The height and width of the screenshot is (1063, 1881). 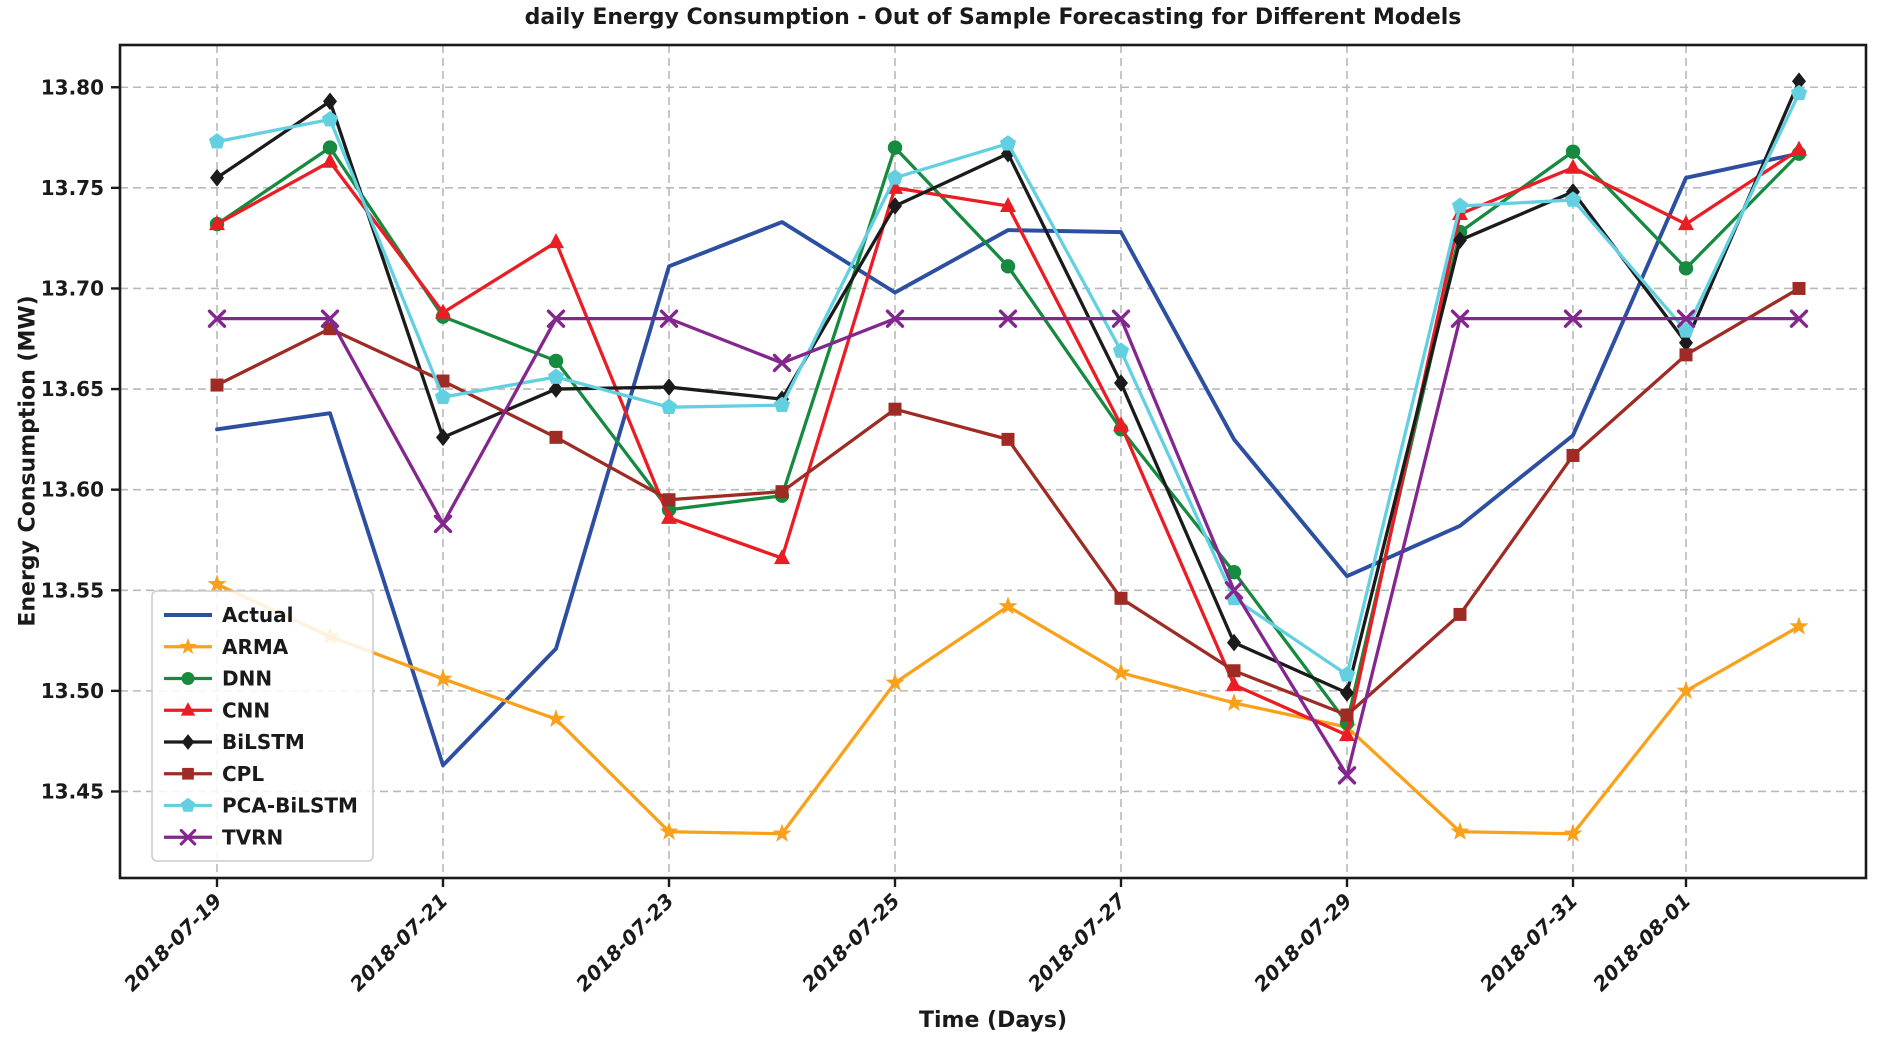 I want to click on x-tick-label: 2018-07-21, so click(x=398, y=942).